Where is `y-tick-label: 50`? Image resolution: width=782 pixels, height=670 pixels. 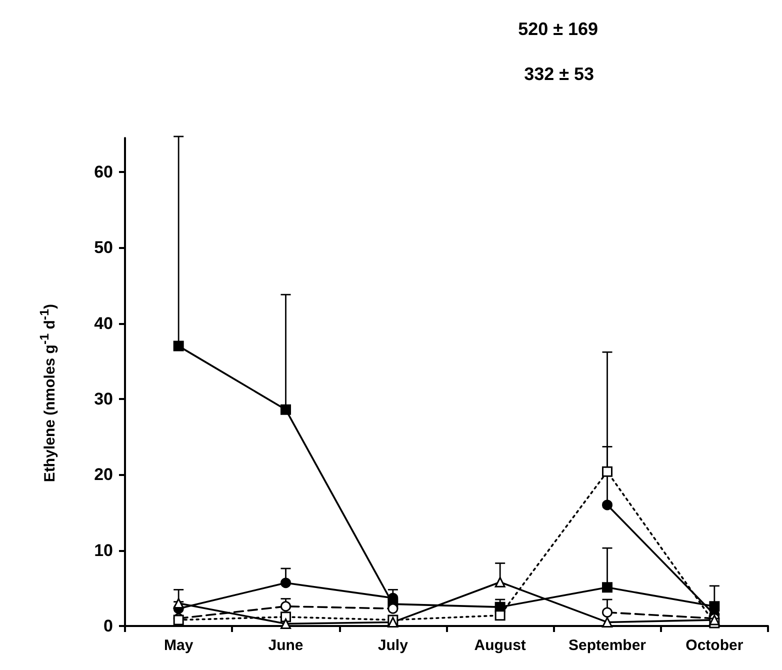 y-tick-label: 50 is located at coordinates (103, 248).